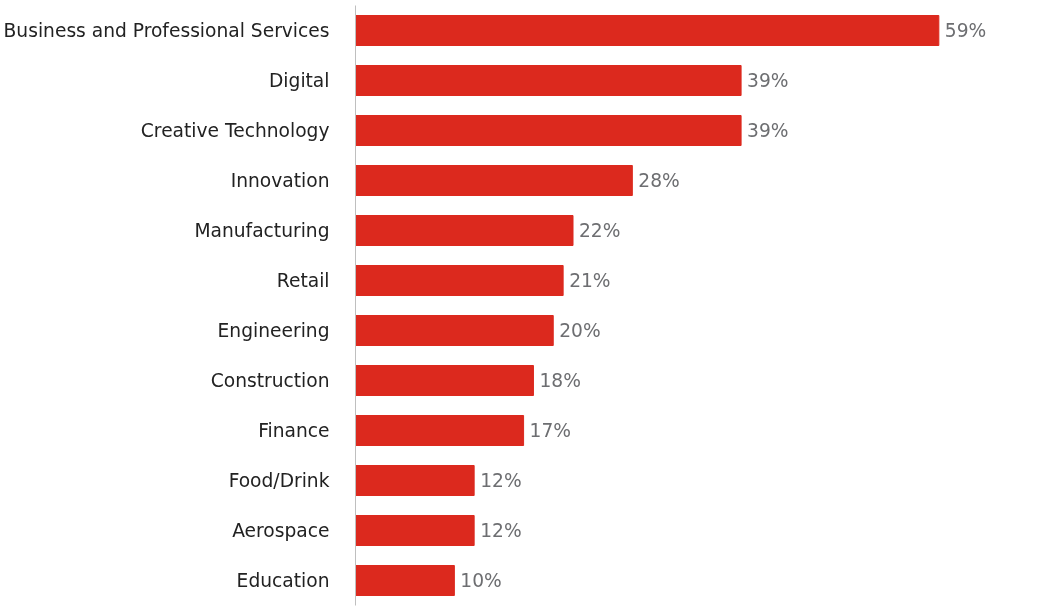 The image size is (1040, 610). I want to click on y-tick-label: Innovation, so click(280, 180).